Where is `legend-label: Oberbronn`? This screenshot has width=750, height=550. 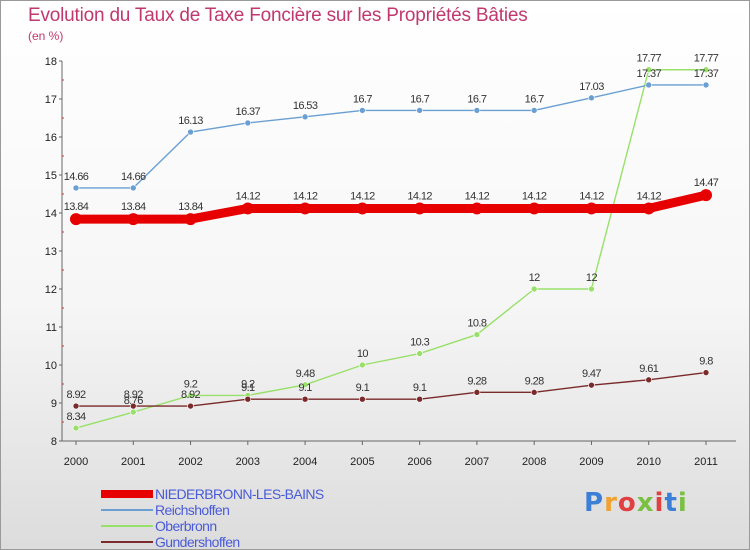
legend-label: Oberbronn is located at coordinates (186, 526).